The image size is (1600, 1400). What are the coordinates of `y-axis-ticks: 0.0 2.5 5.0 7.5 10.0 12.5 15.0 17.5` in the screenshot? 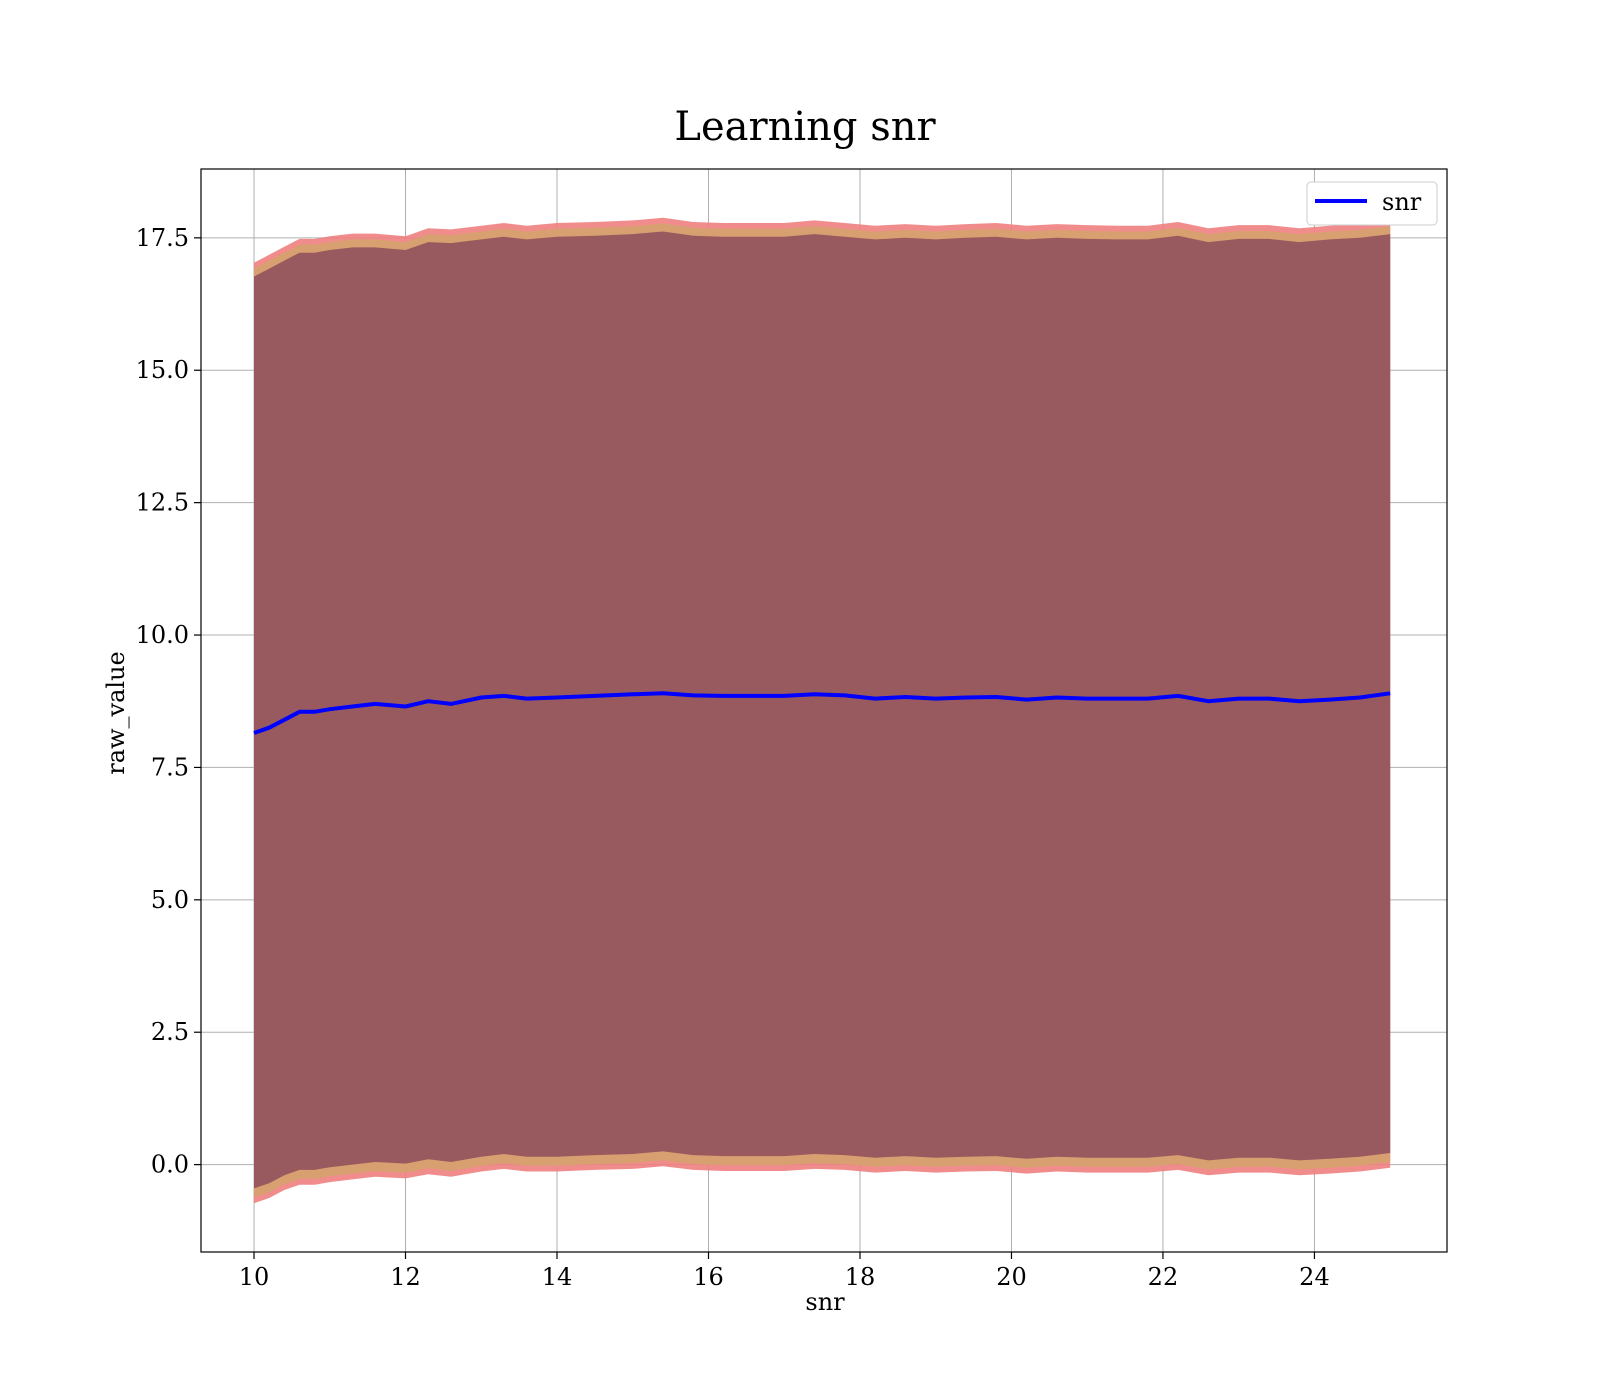 It's located at (168, 701).